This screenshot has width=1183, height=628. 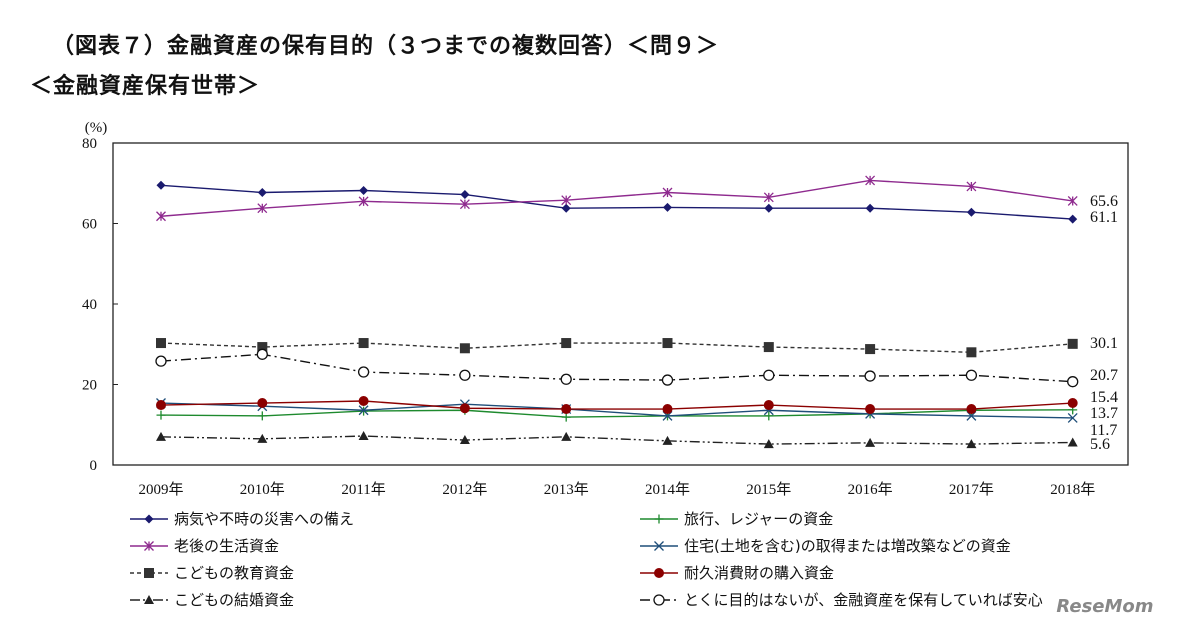 I want to click on x-tick-label: 2015年, so click(x=768, y=489).